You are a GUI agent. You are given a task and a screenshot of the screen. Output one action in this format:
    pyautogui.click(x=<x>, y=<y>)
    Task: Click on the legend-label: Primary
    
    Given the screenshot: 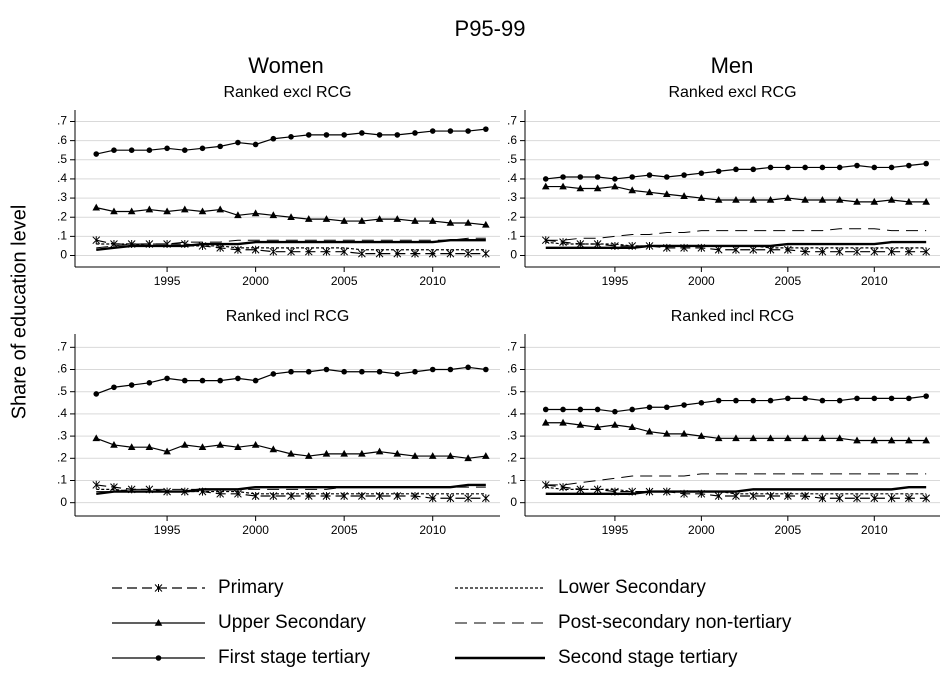 What is the action you would take?
    pyautogui.click(x=251, y=587)
    